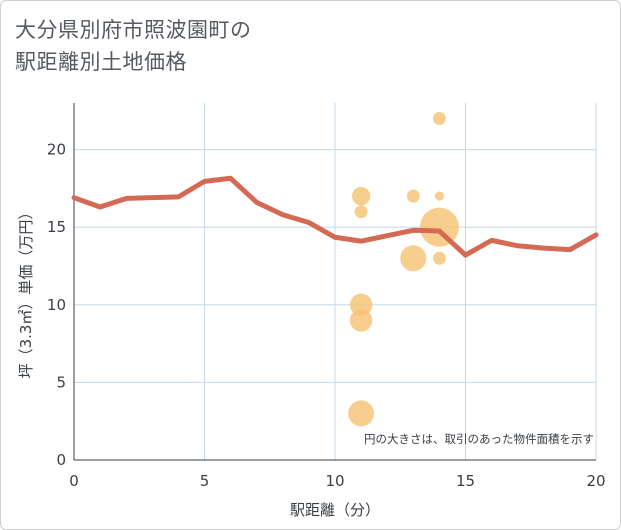 This screenshot has width=621, height=530. Describe the element at coordinates (335, 510) in the screenshot. I see `x-axis-label: 駅距離（分）` at that location.